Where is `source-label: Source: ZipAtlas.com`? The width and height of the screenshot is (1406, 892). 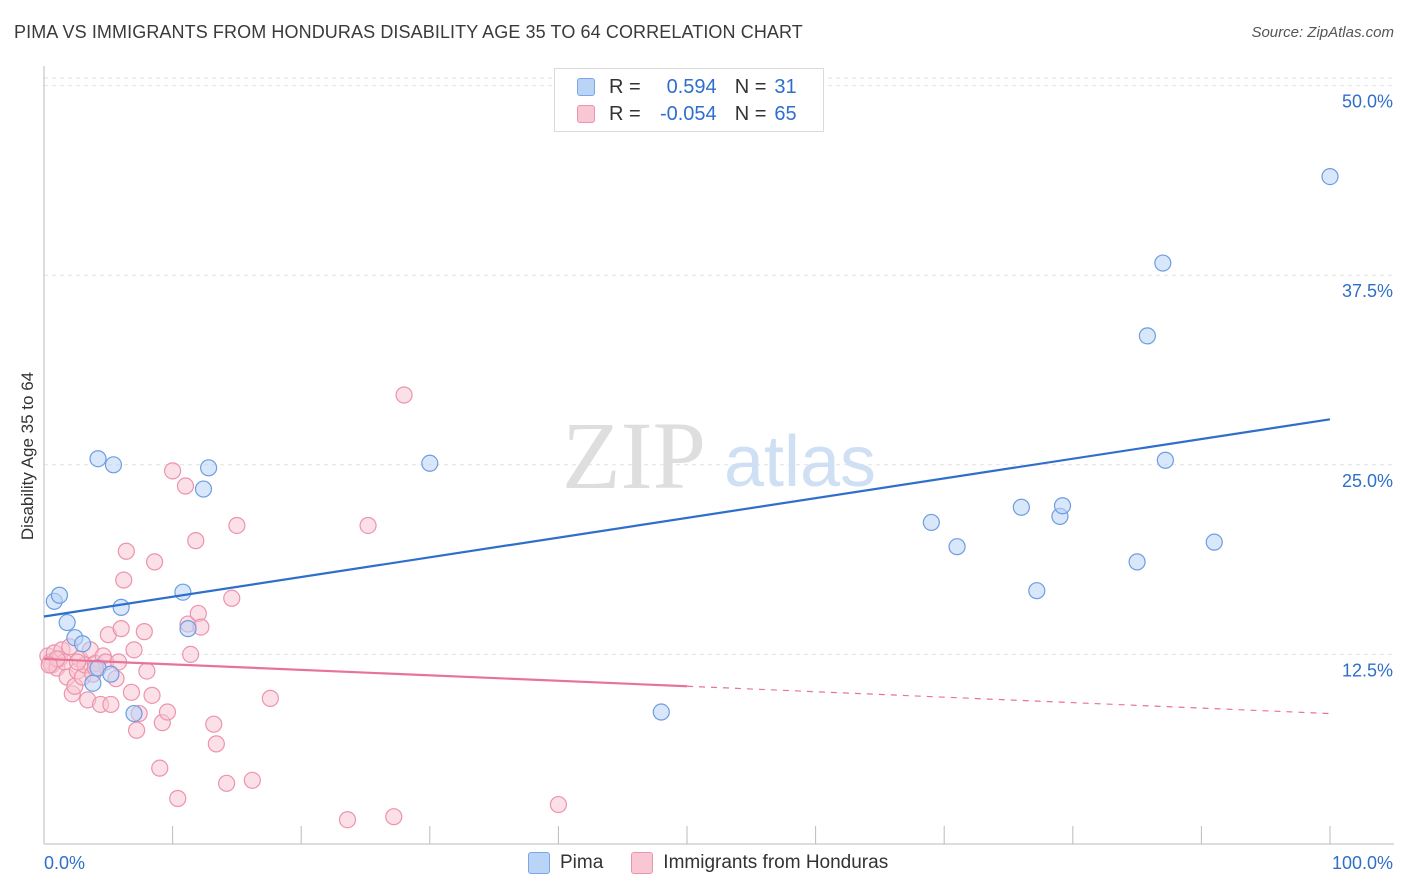 source-label: Source: ZipAtlas.com is located at coordinates (1322, 32).